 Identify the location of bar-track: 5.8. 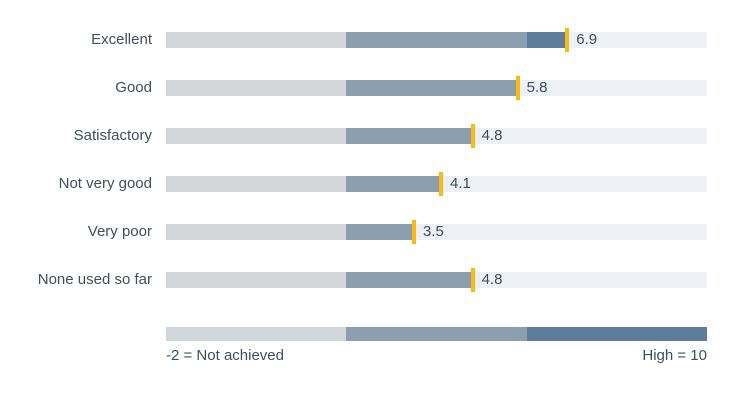
(436, 88).